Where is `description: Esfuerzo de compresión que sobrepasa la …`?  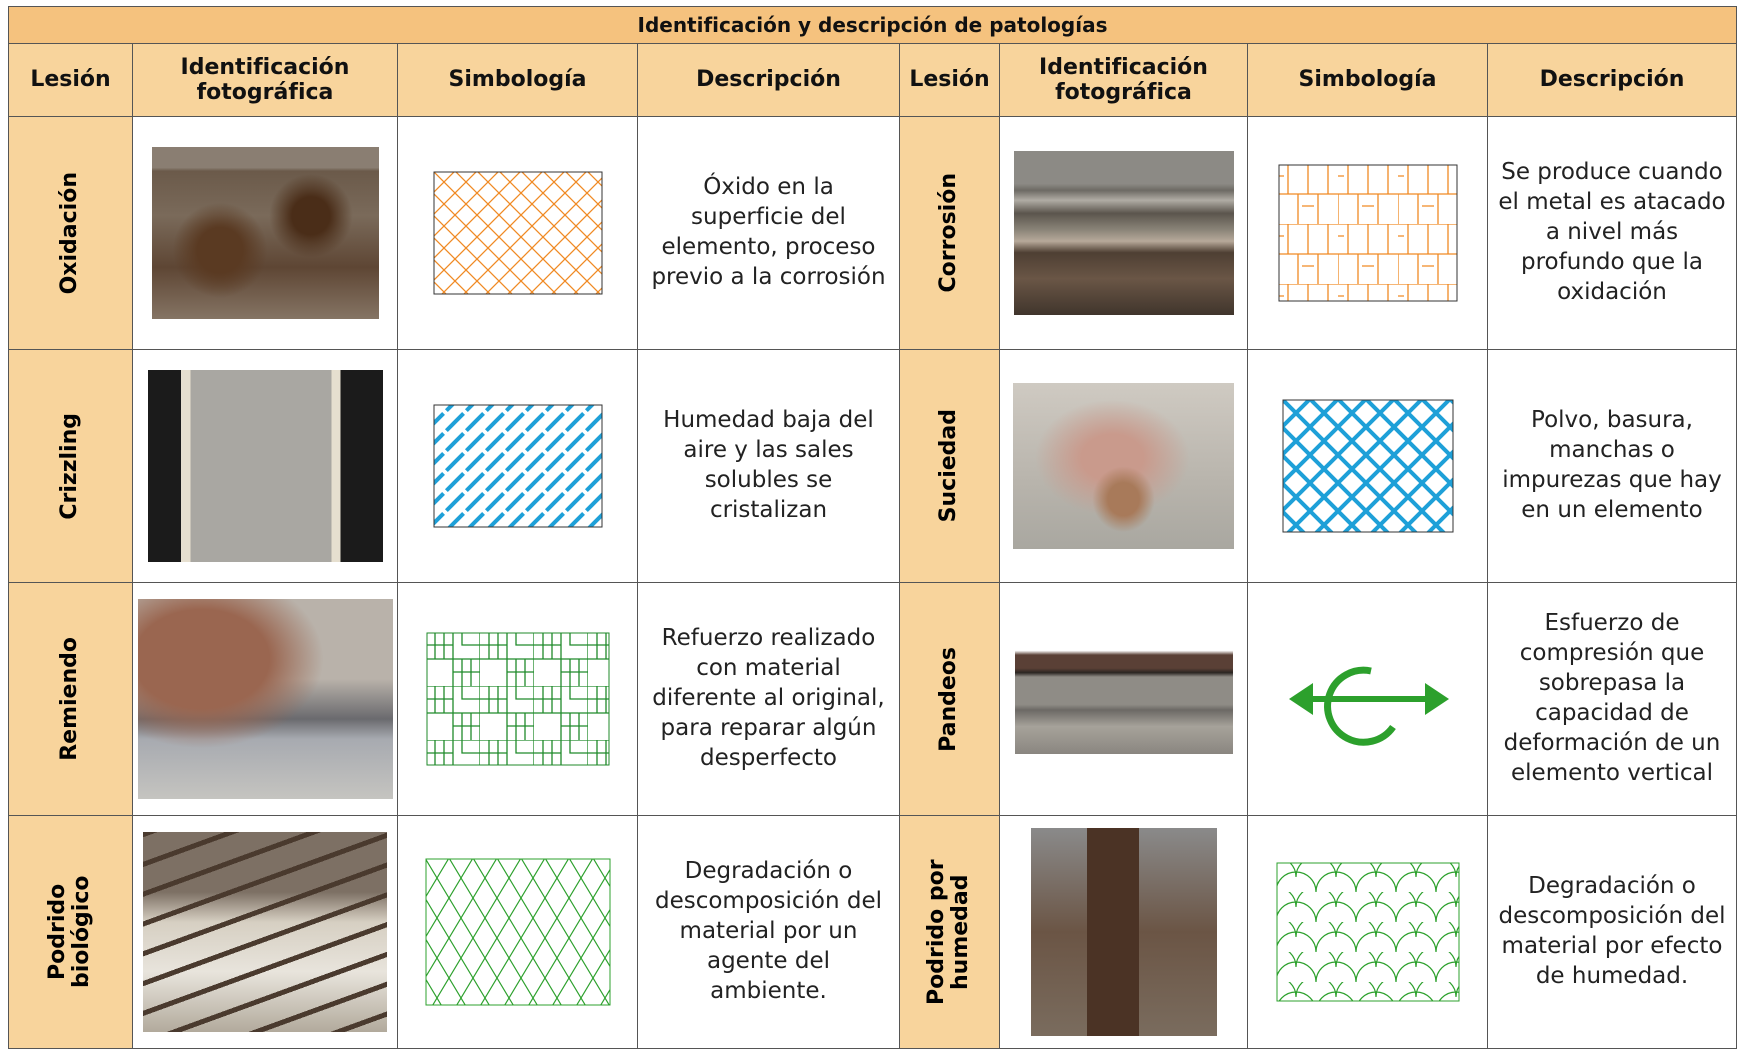
description: Esfuerzo de compresión que sobrepasa la … is located at coordinates (1612, 699).